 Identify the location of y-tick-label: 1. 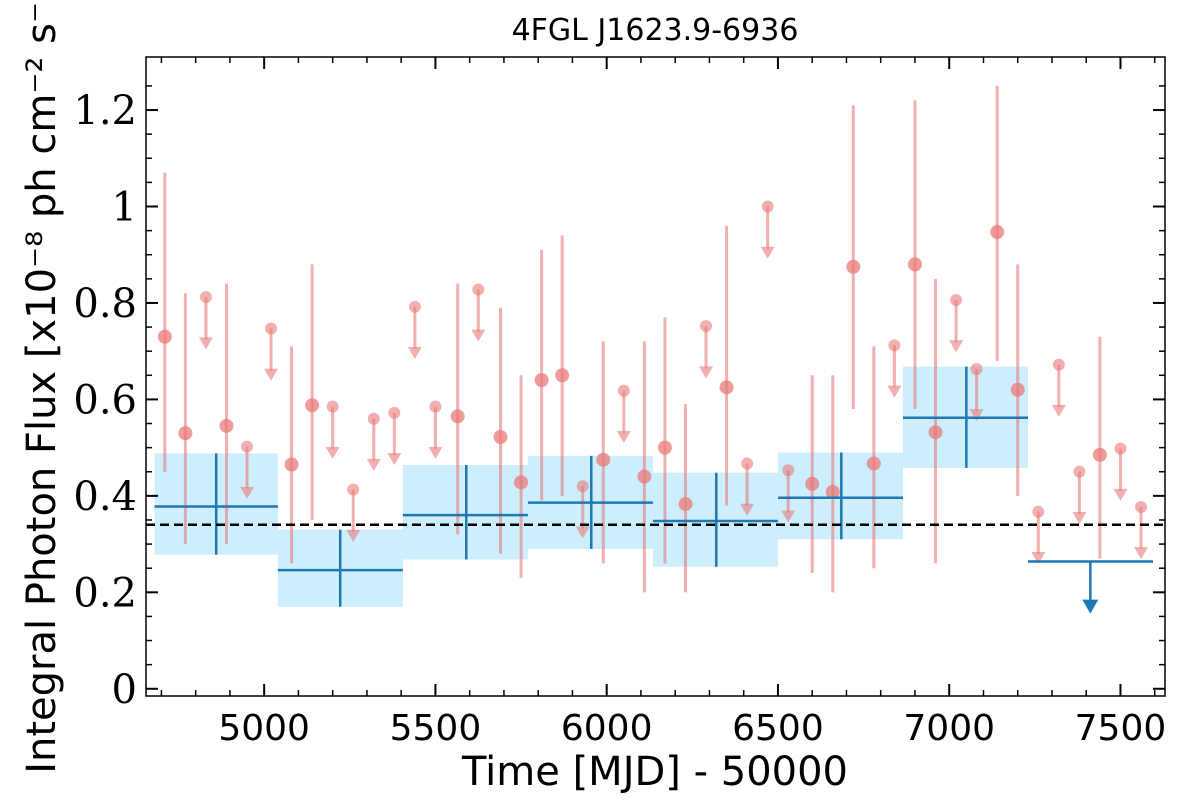
(124, 208).